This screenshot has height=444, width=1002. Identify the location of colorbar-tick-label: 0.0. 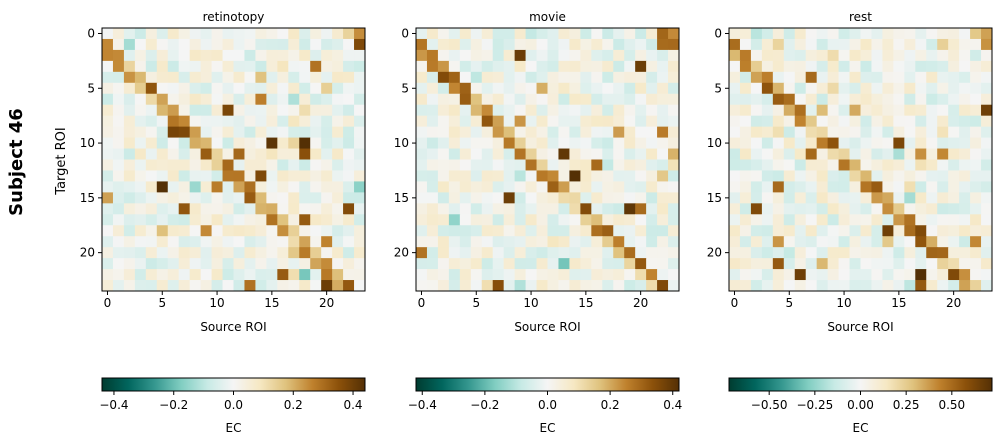
(233, 405).